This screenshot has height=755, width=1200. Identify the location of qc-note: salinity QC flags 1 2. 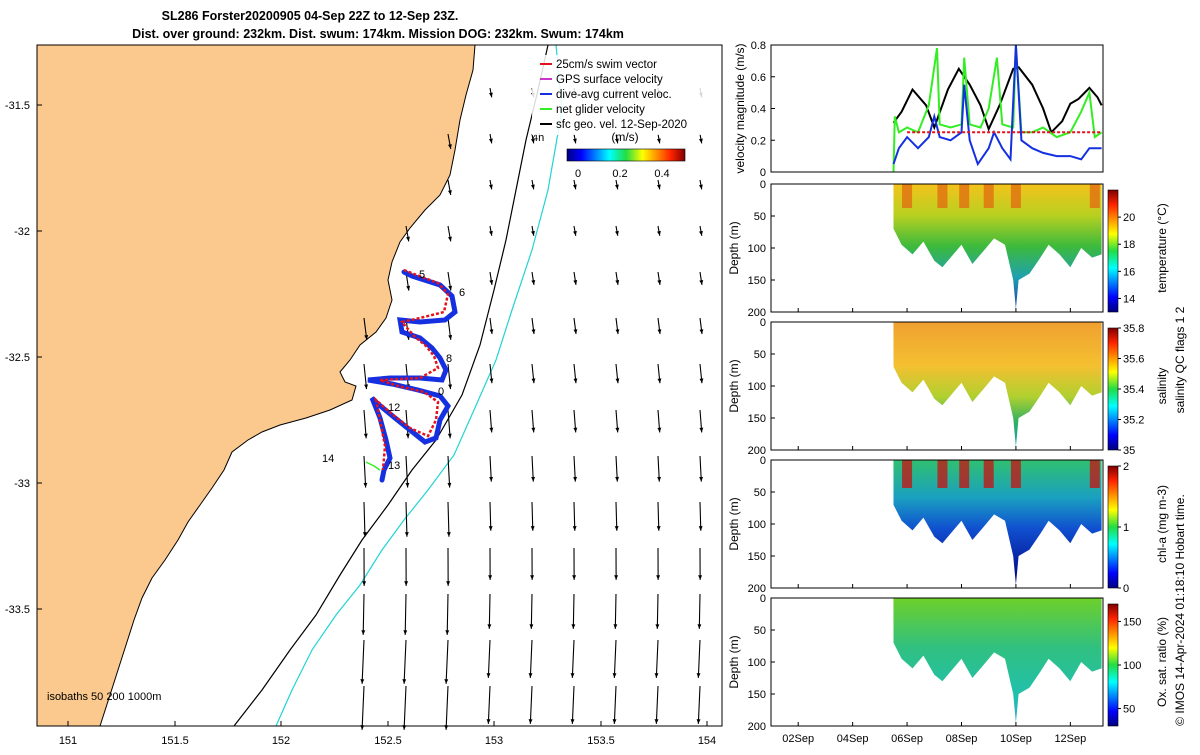
(1180, 359).